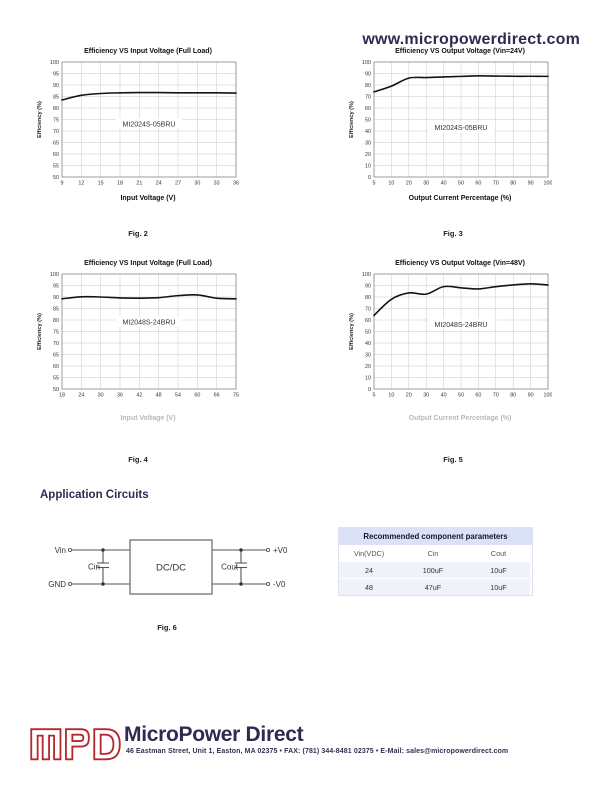 The height and width of the screenshot is (792, 612). What do you see at coordinates (178, 396) in the screenshot?
I see `svg-text: 54` at bounding box center [178, 396].